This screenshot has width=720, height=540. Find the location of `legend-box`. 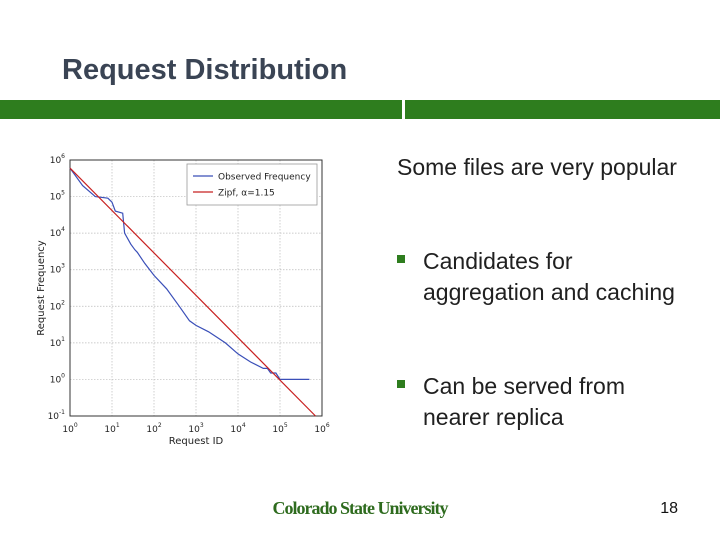

legend-box is located at coordinates (252, 184).